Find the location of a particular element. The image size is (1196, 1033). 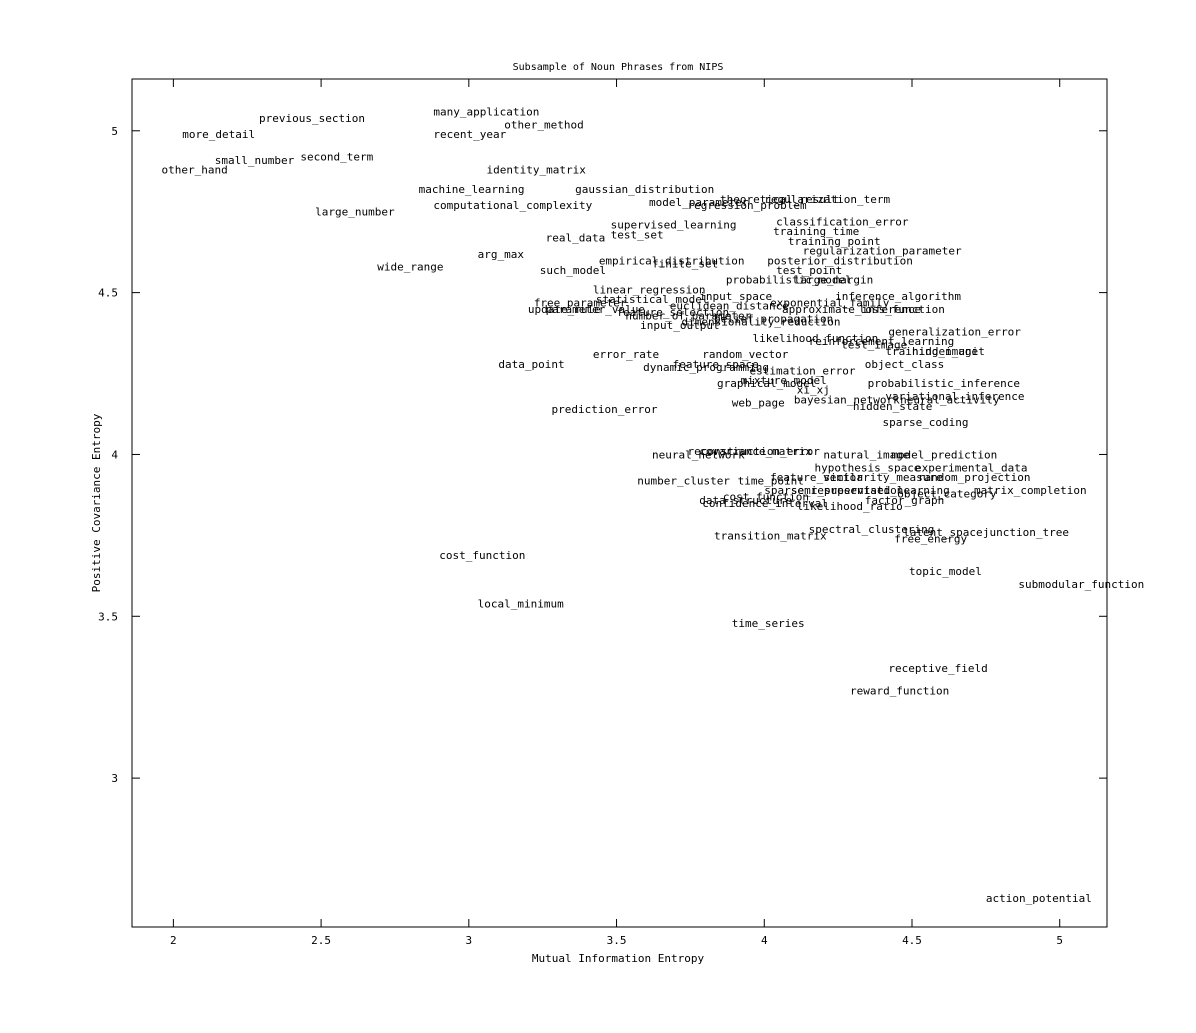

data-point-label: covariance_matrix is located at coordinates (755, 451).